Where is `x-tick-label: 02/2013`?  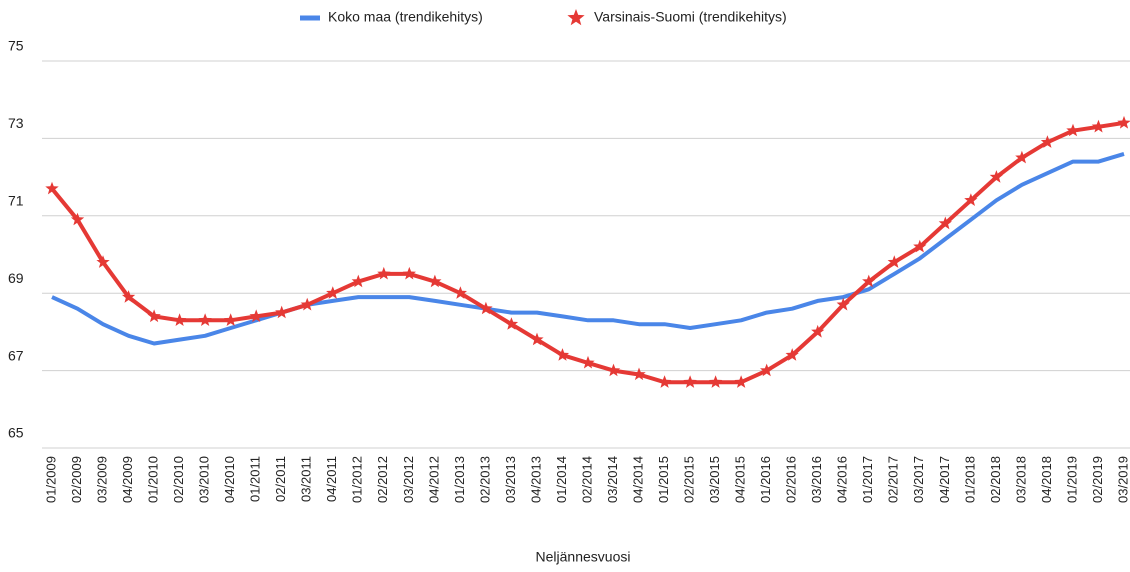 x-tick-label: 02/2013 is located at coordinates (484, 479).